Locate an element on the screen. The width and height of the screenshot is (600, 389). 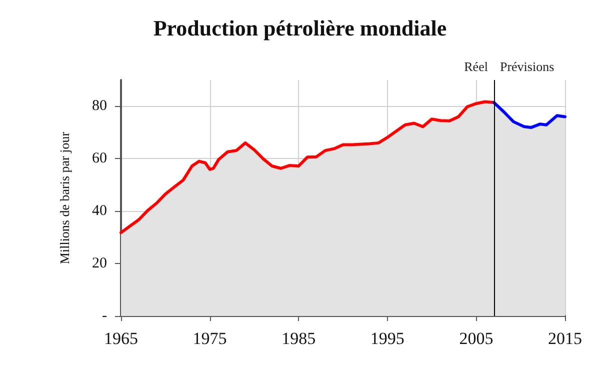
x-tick-label: 1995 is located at coordinates (387, 338).